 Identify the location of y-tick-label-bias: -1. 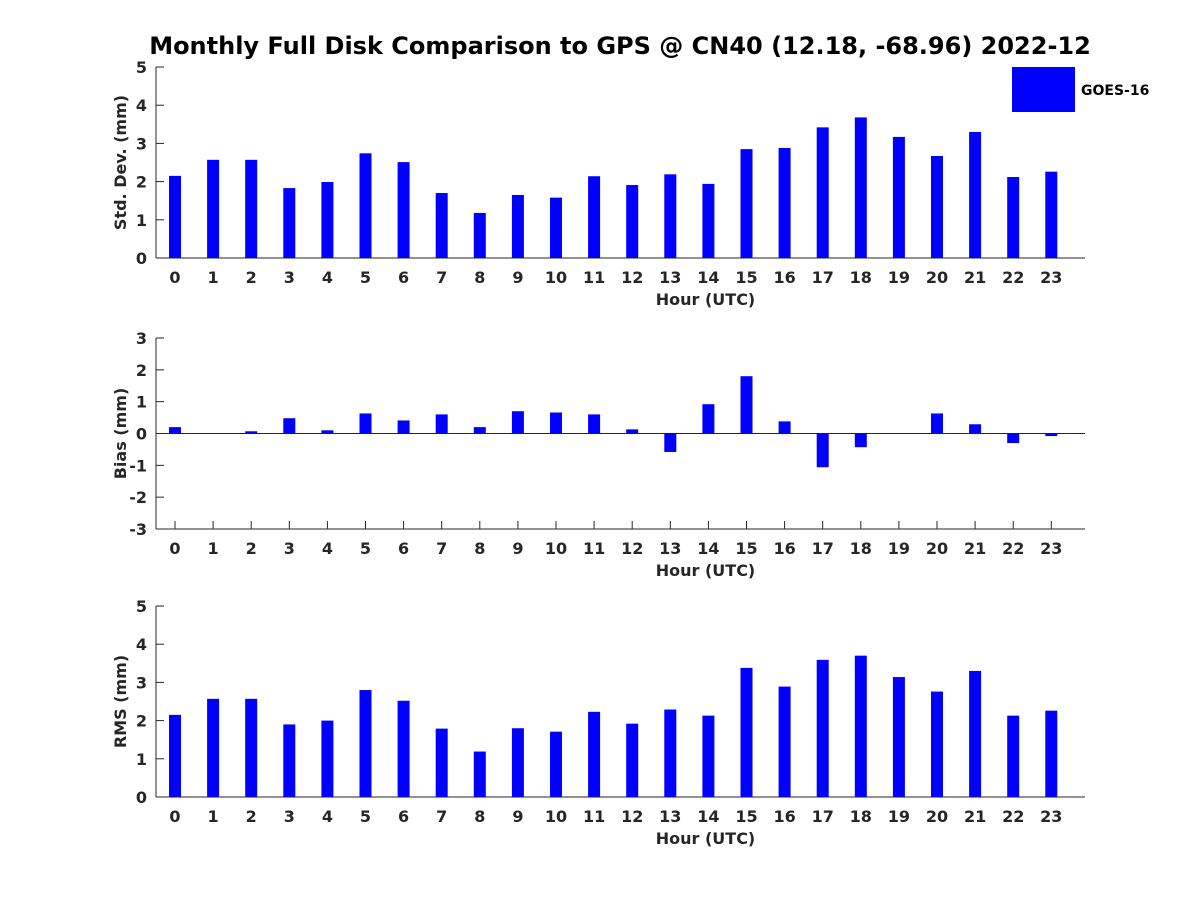
(138, 465).